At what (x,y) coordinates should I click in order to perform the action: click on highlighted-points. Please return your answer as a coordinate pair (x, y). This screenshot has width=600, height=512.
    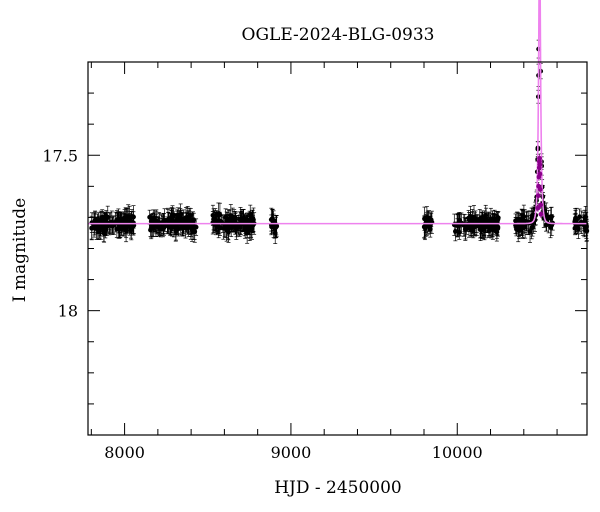
    Looking at the image, I should click on (539, 186).